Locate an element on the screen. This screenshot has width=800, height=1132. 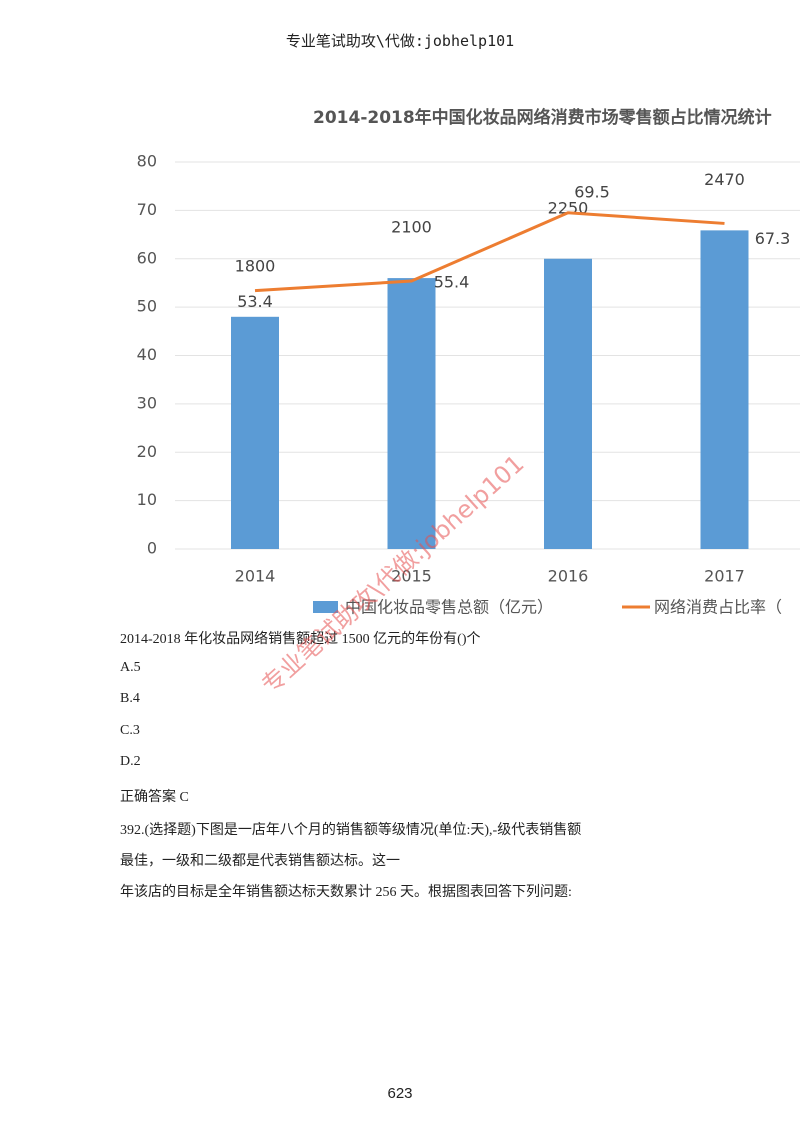
option: B.4 is located at coordinates (130, 698).